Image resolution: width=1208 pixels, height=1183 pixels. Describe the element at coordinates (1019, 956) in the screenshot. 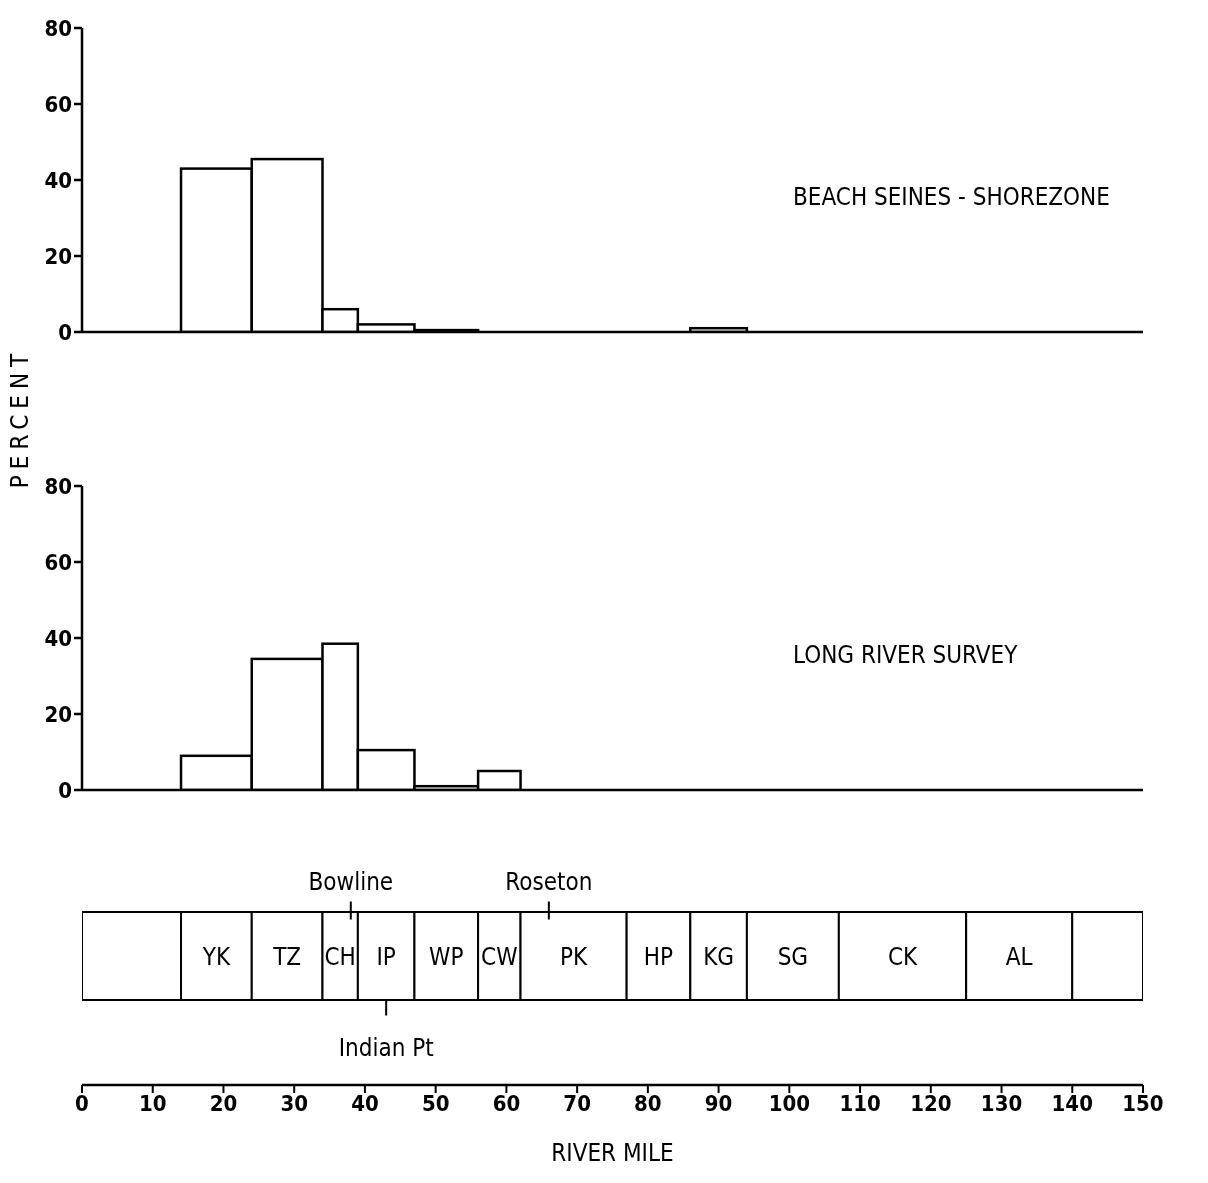

I see `series-label: AL` at that location.